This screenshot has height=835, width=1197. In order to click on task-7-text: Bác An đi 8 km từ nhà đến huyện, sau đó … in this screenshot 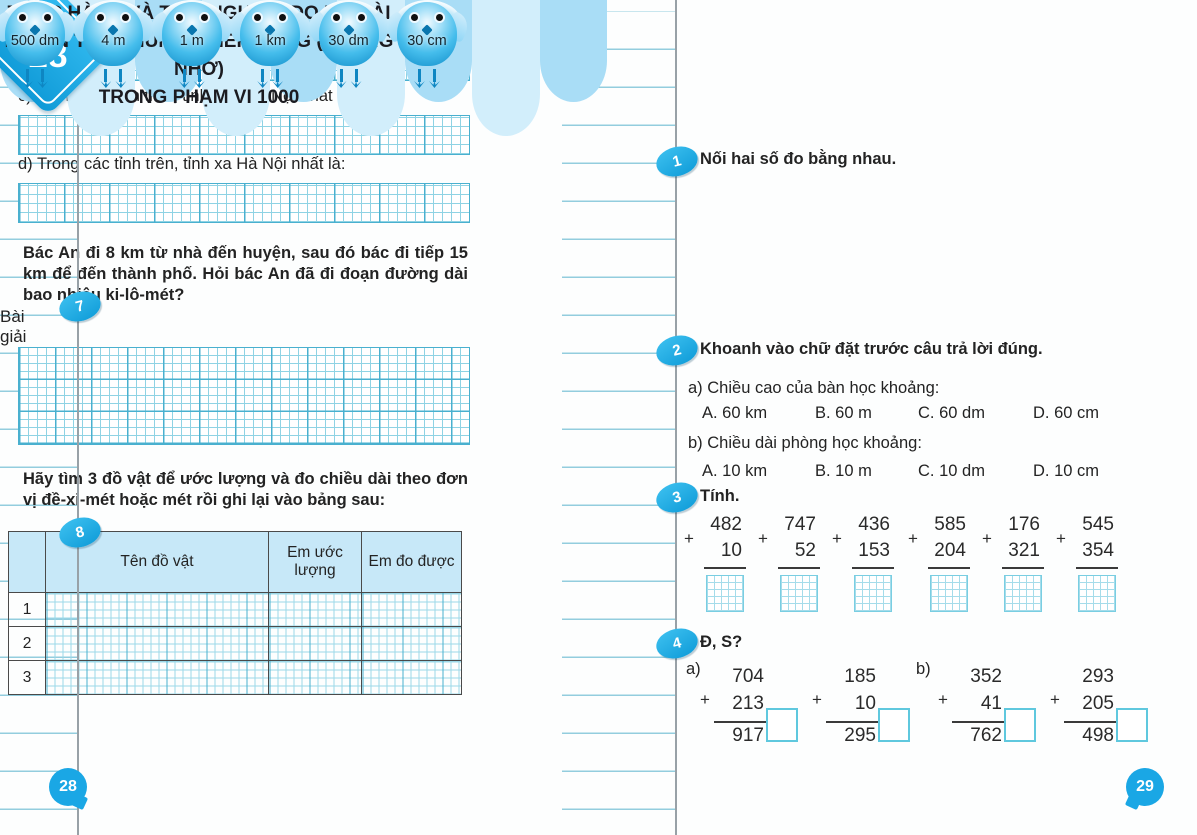, I will do `click(245, 274)`.